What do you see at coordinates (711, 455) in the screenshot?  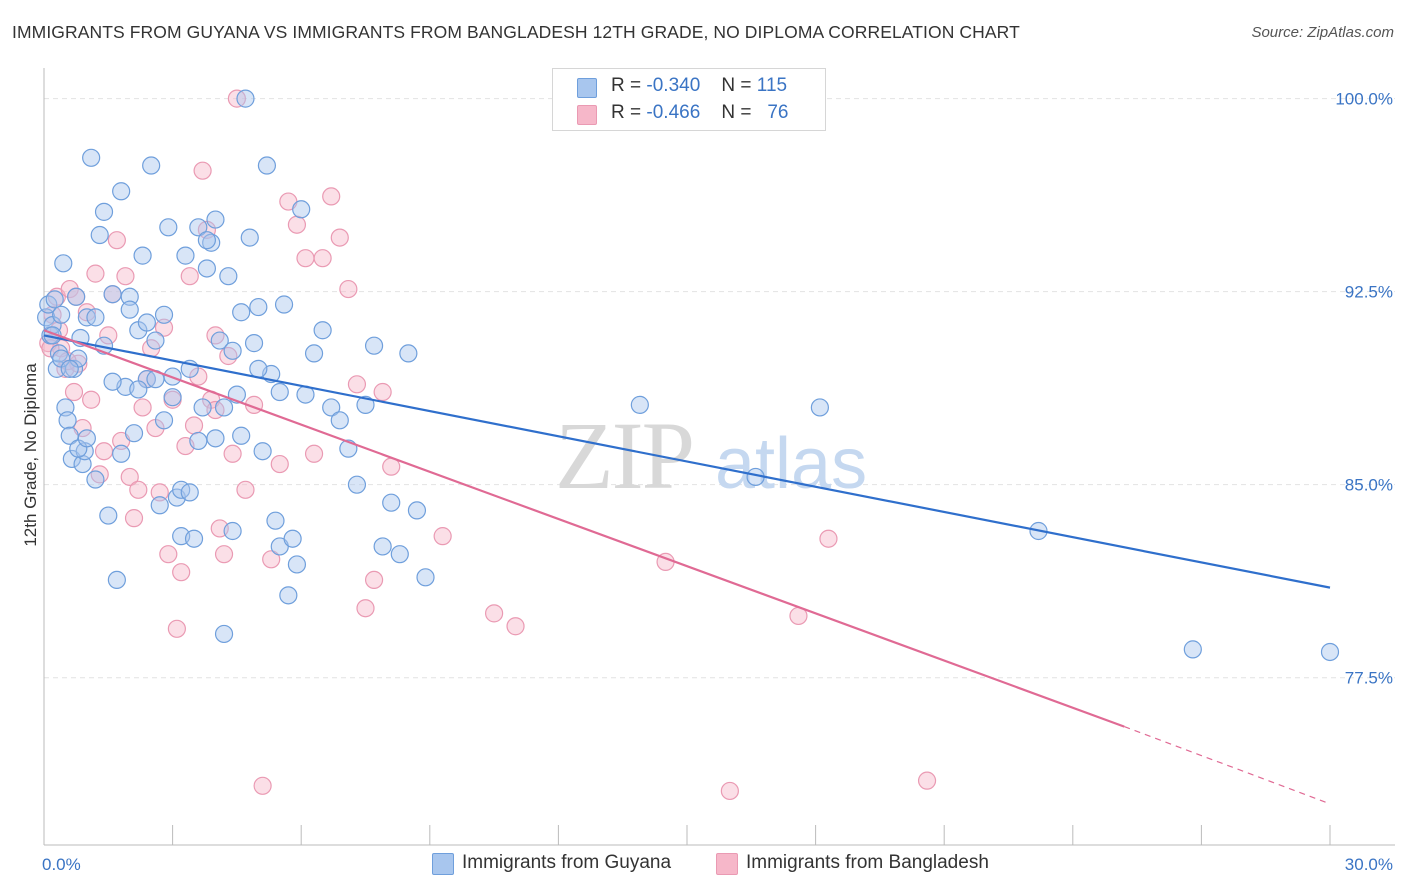 I see `watermark: ZIP atlas` at bounding box center [711, 455].